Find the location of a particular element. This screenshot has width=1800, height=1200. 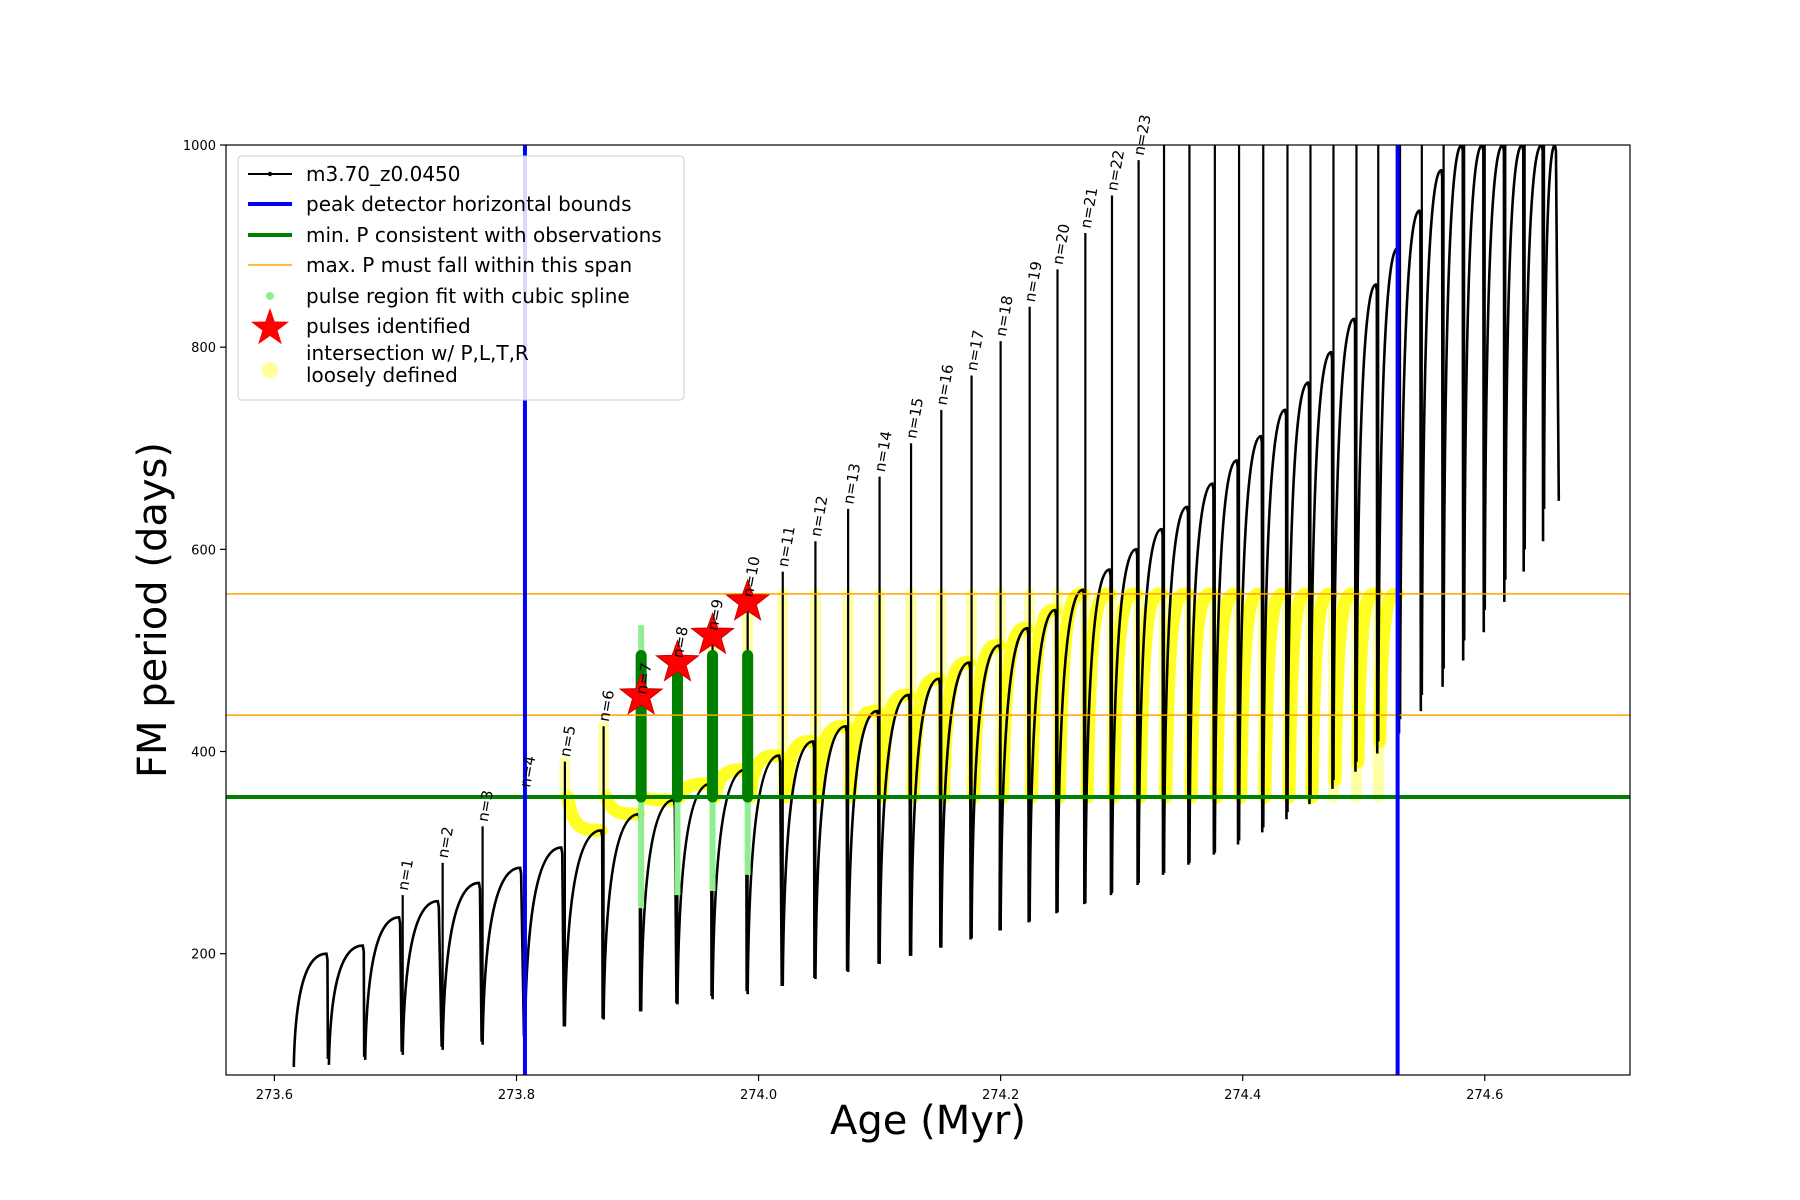

pulses-identified-layer is located at coordinates (694, 646).